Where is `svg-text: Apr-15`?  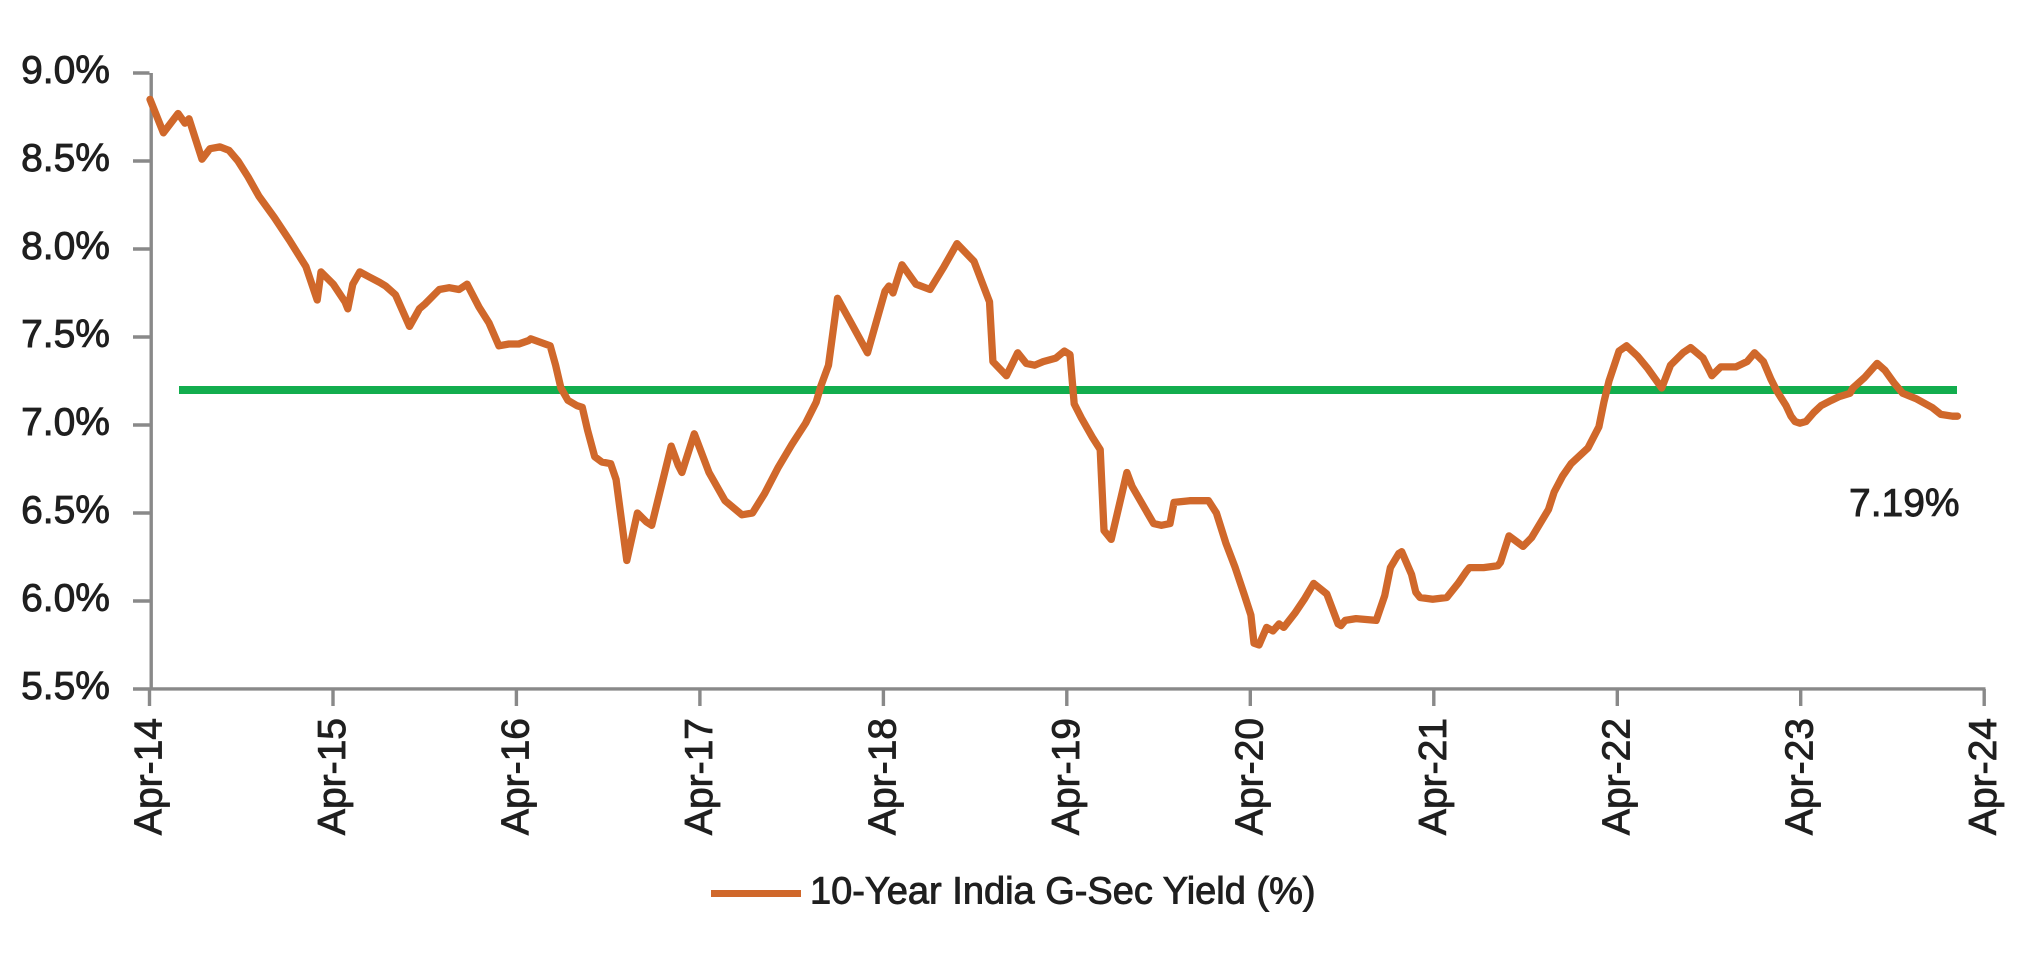
svg-text: Apr-15 is located at coordinates (332, 776).